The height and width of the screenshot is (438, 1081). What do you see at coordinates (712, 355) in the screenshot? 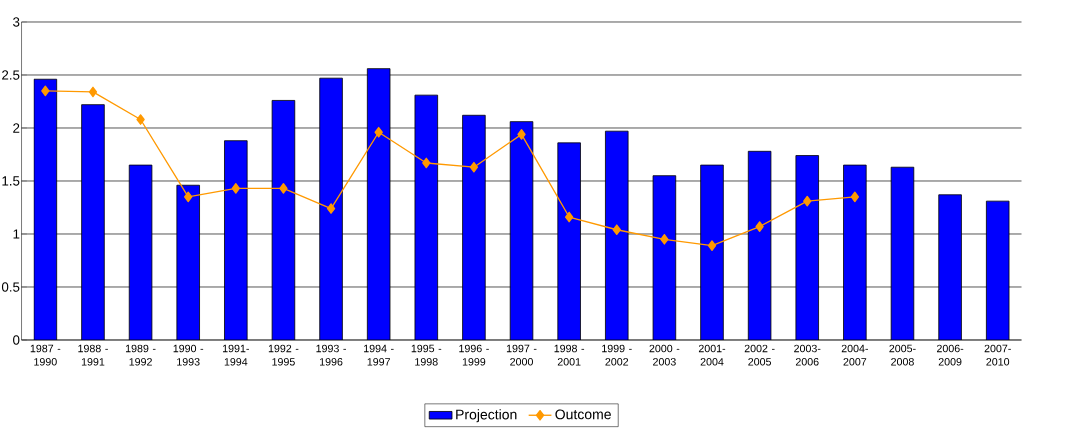
I see `x-tick-label: 2001- 2004` at bounding box center [712, 355].